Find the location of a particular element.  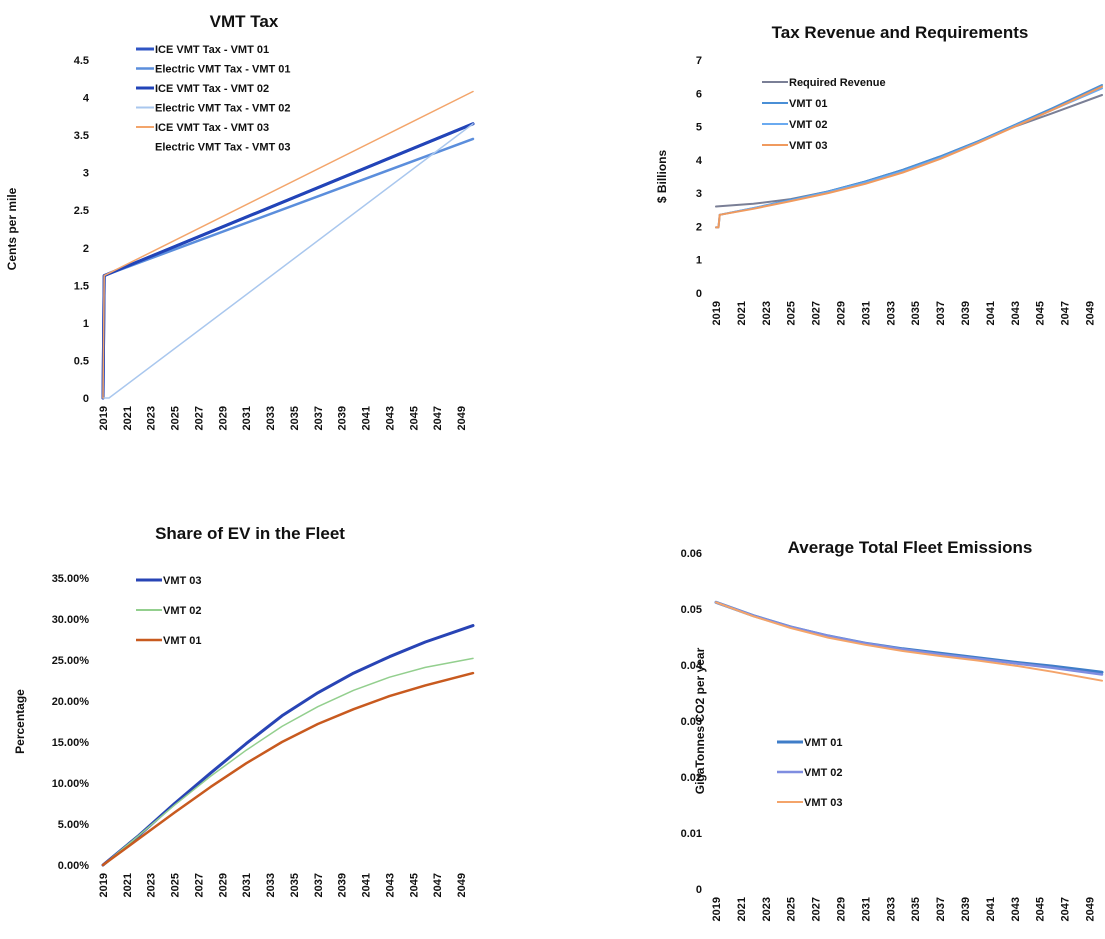

y-tick-label: 35.00% is located at coordinates (71, 579).